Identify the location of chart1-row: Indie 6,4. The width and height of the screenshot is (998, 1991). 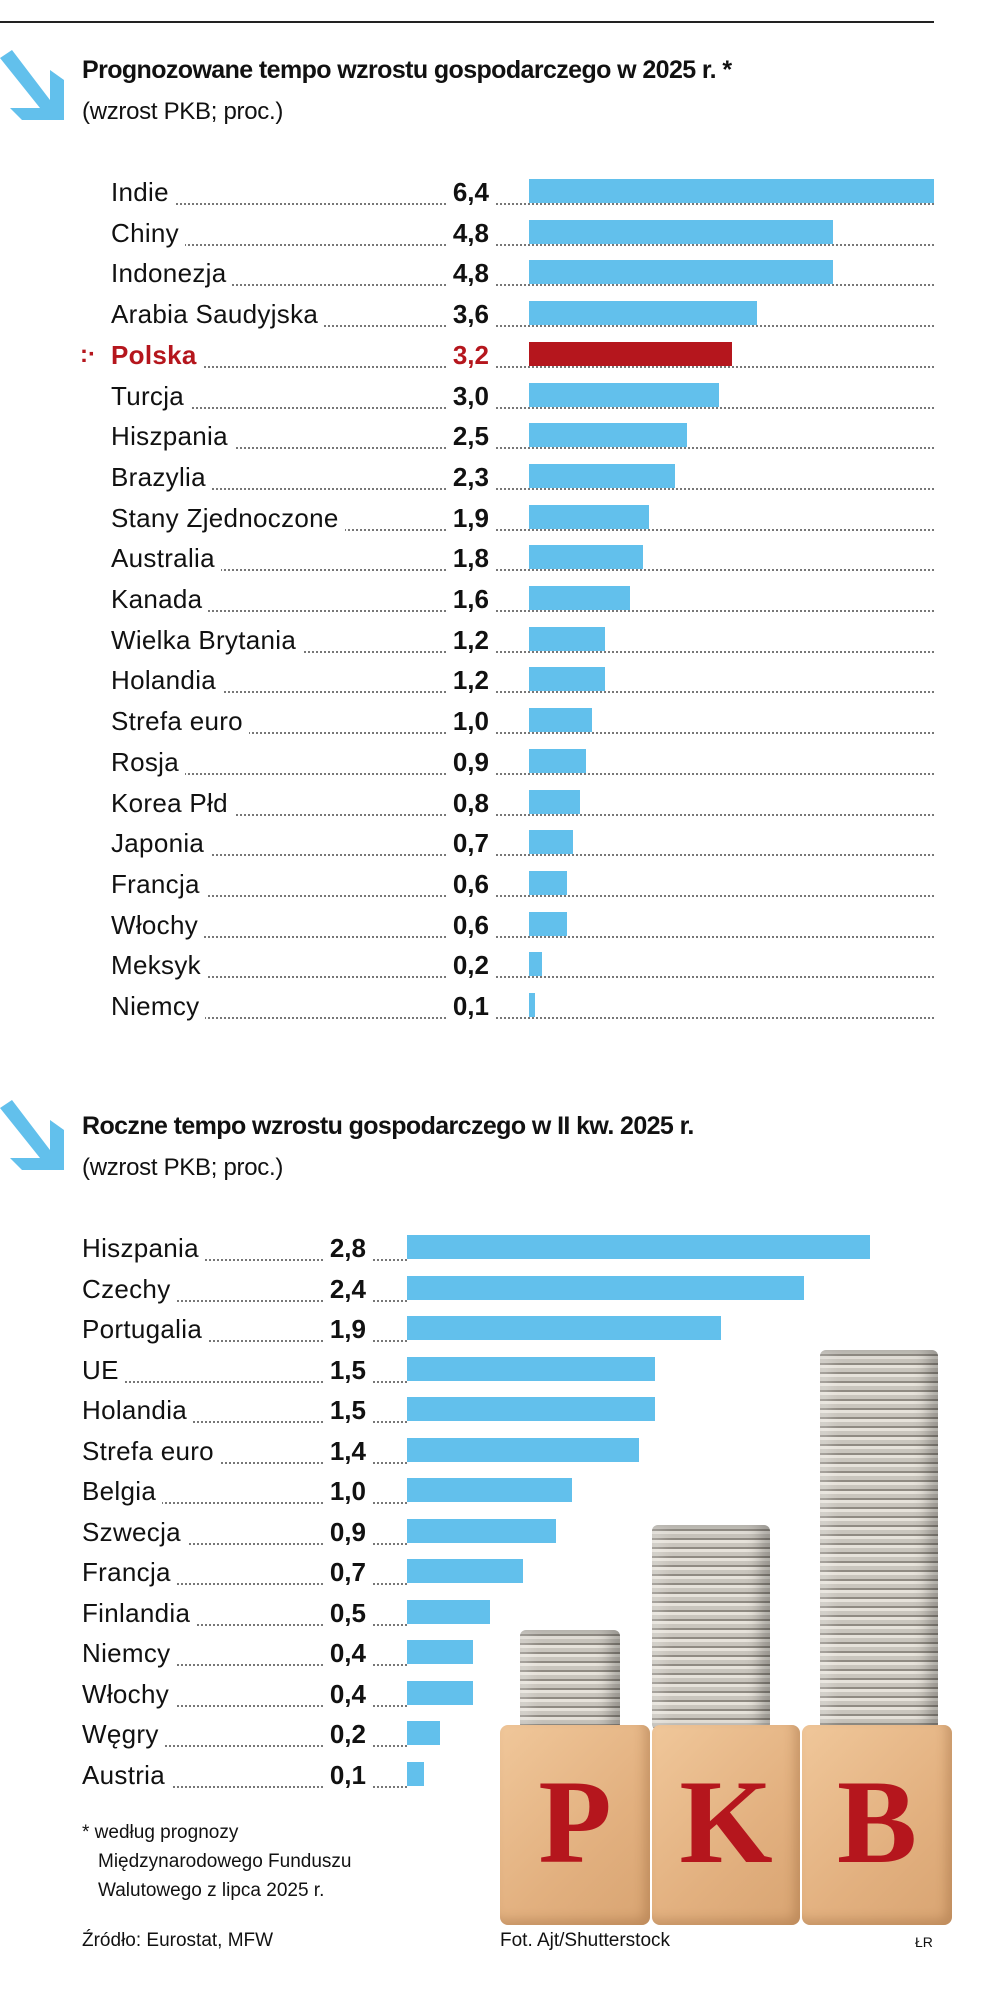
(499, 192).